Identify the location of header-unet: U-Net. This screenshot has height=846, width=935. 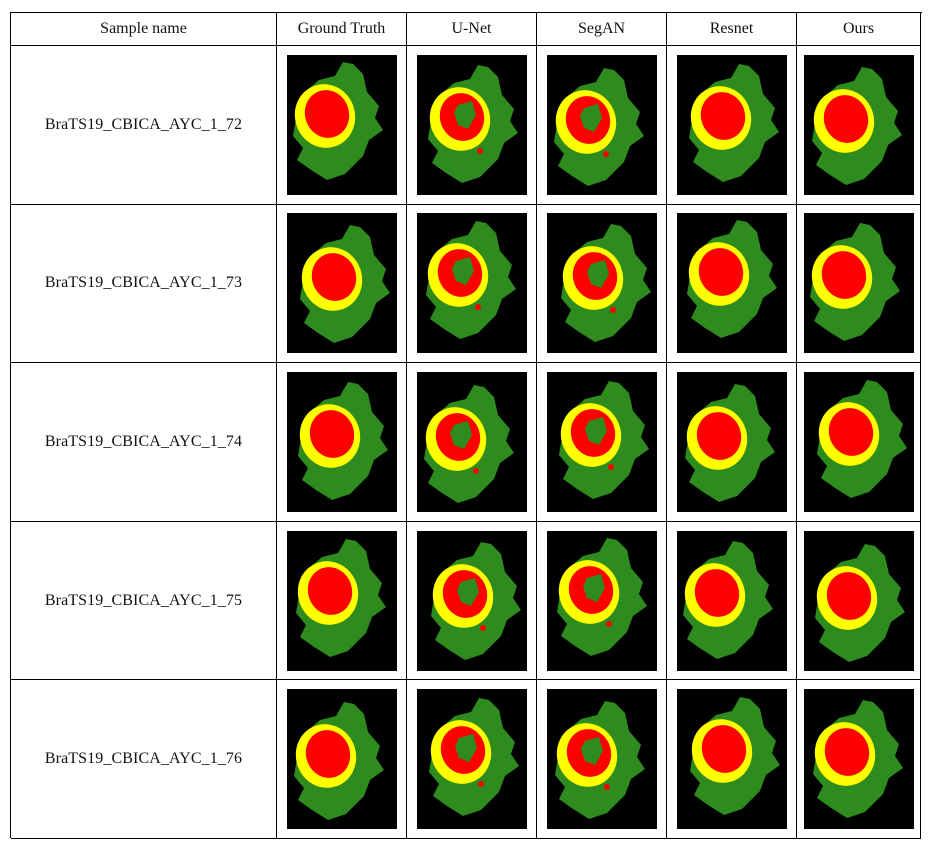
(472, 29).